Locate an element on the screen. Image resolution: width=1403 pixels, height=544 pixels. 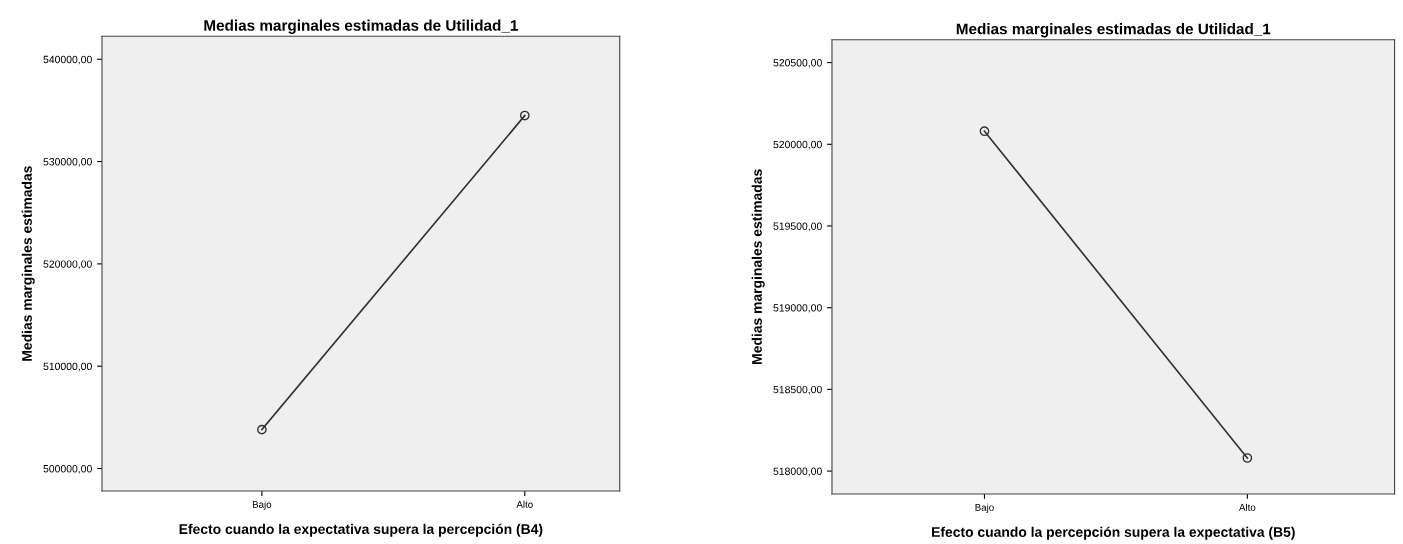
y-tick-label: 500000,00 is located at coordinates (67, 469).